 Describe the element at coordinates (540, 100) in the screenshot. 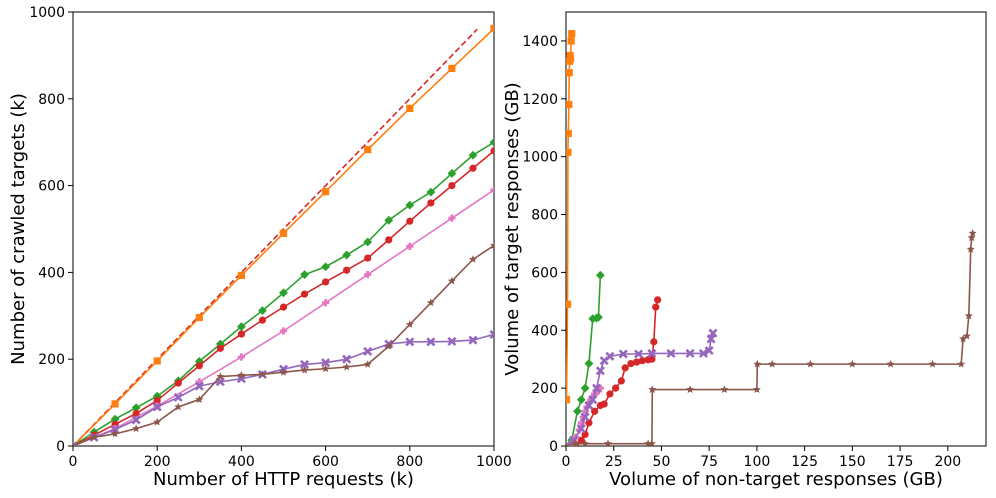

I see `y-tick-label: 1200` at that location.